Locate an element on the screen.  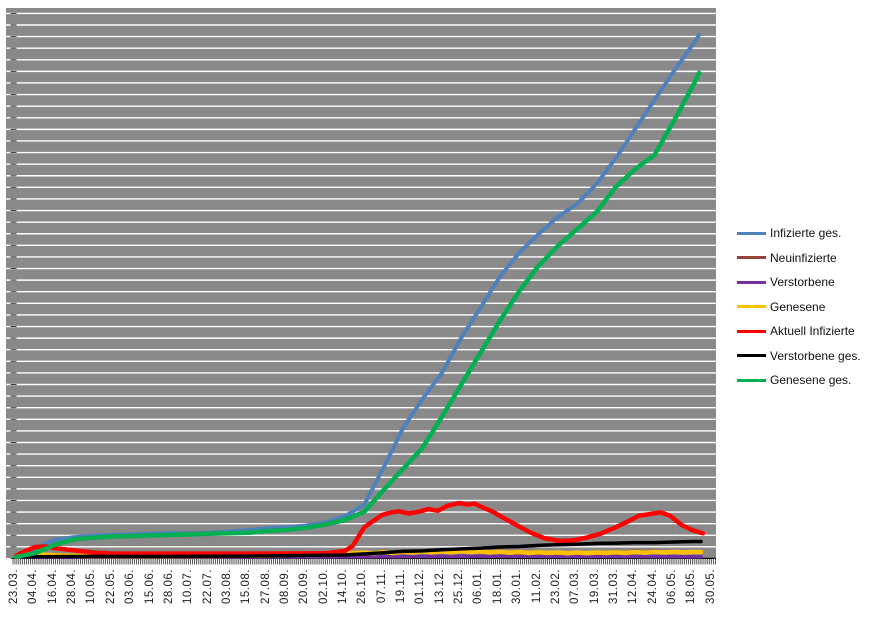
legend-label: Genesene is located at coordinates (798, 306).